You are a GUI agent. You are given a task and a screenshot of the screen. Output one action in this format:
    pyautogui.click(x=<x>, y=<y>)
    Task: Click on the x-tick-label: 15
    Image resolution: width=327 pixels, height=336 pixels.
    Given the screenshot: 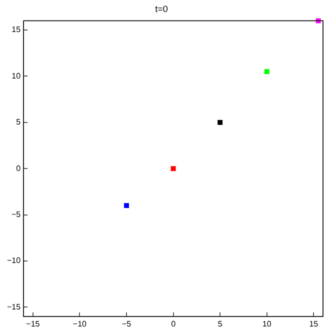 What is the action you would take?
    pyautogui.click(x=314, y=323)
    